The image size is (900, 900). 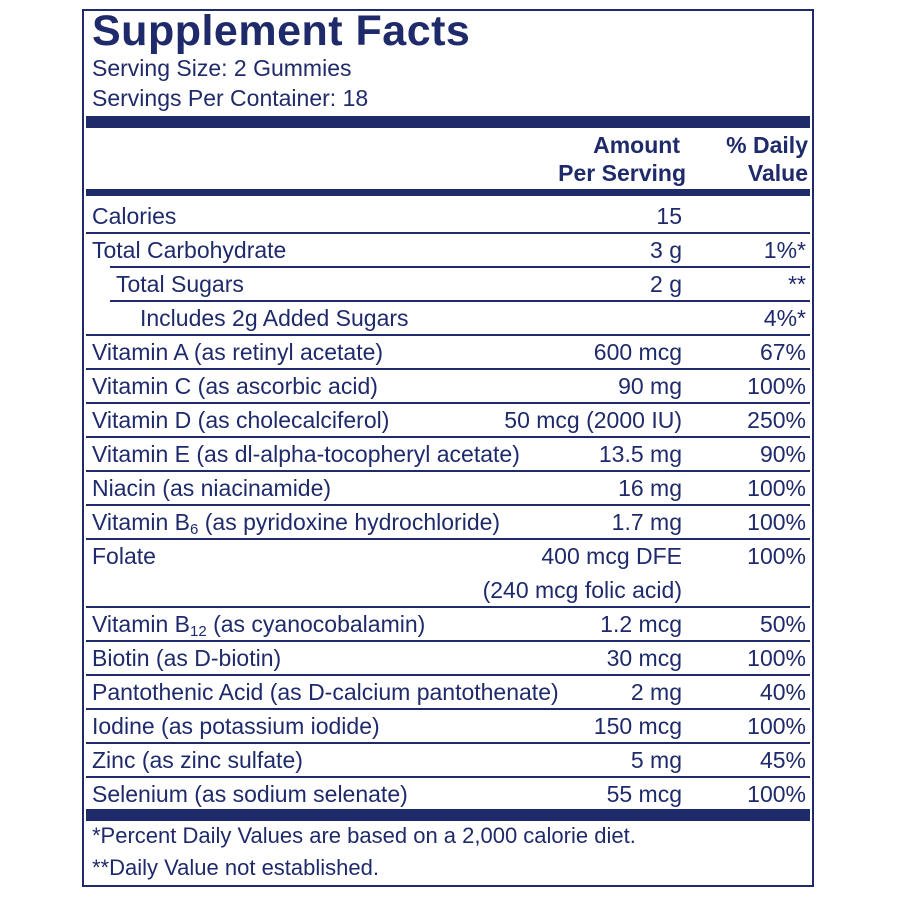 What do you see at coordinates (259, 625) in the screenshot?
I see `nutrient-name: Vitamin B12 (as cyanocobalamin)` at bounding box center [259, 625].